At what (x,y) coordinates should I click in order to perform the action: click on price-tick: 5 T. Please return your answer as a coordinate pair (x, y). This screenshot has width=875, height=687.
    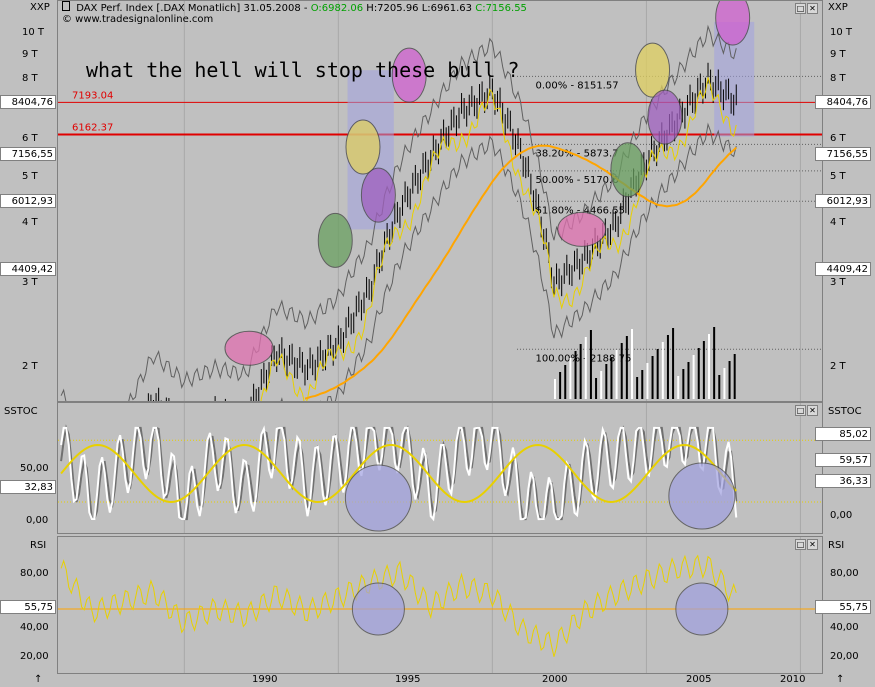
    Looking at the image, I should click on (838, 176).